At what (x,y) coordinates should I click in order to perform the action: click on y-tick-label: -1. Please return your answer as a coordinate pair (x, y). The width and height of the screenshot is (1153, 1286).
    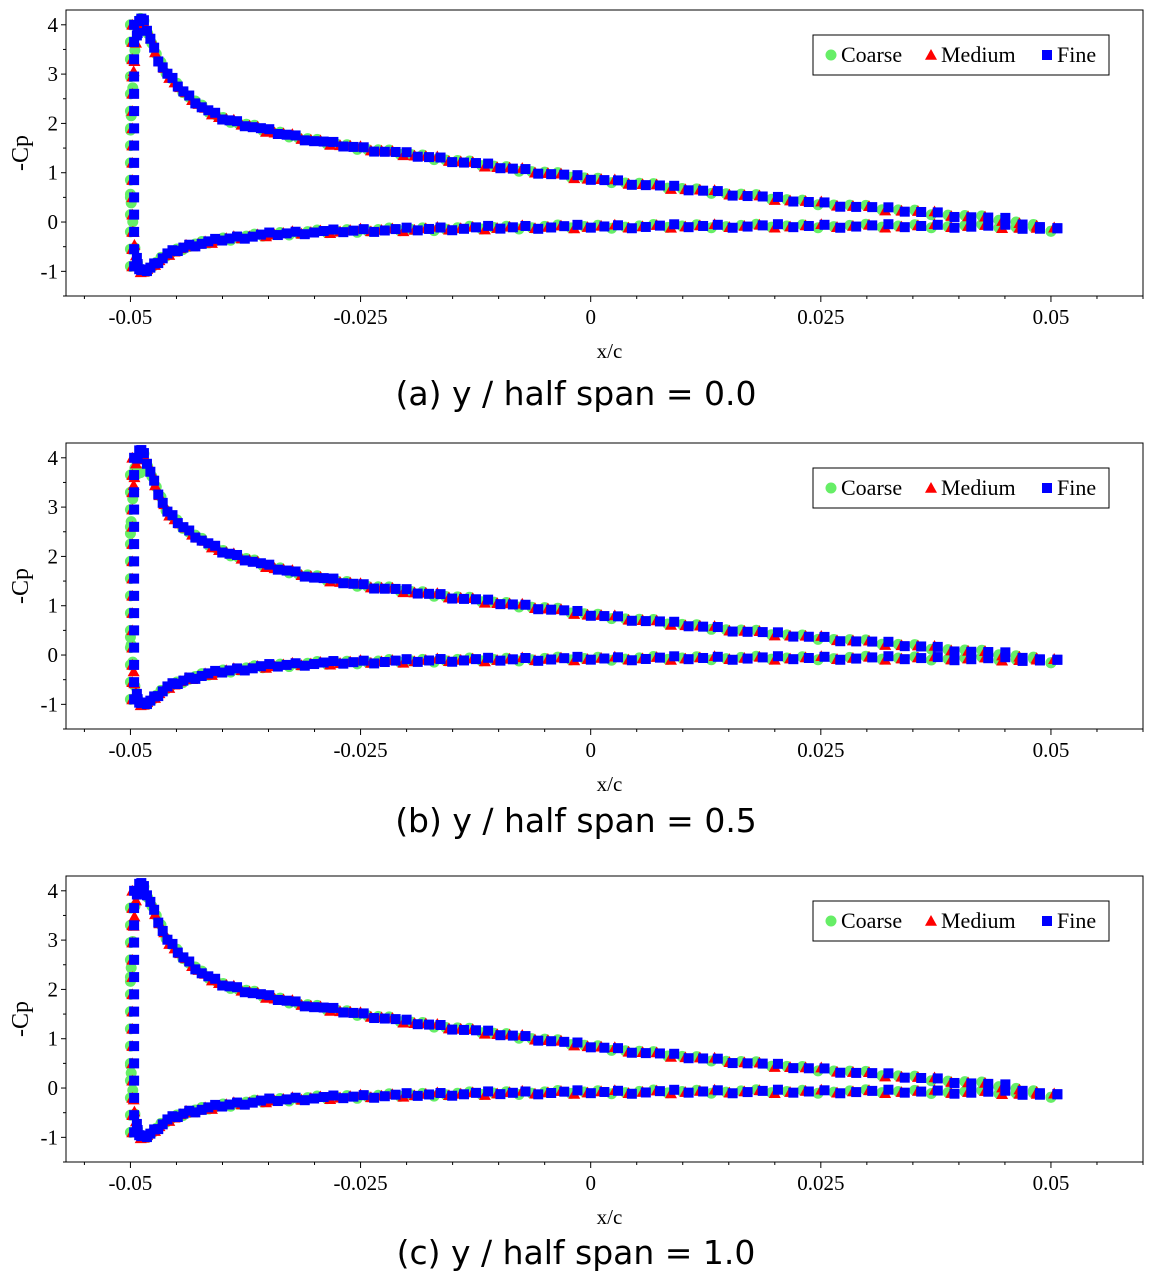
    Looking at the image, I should click on (50, 704).